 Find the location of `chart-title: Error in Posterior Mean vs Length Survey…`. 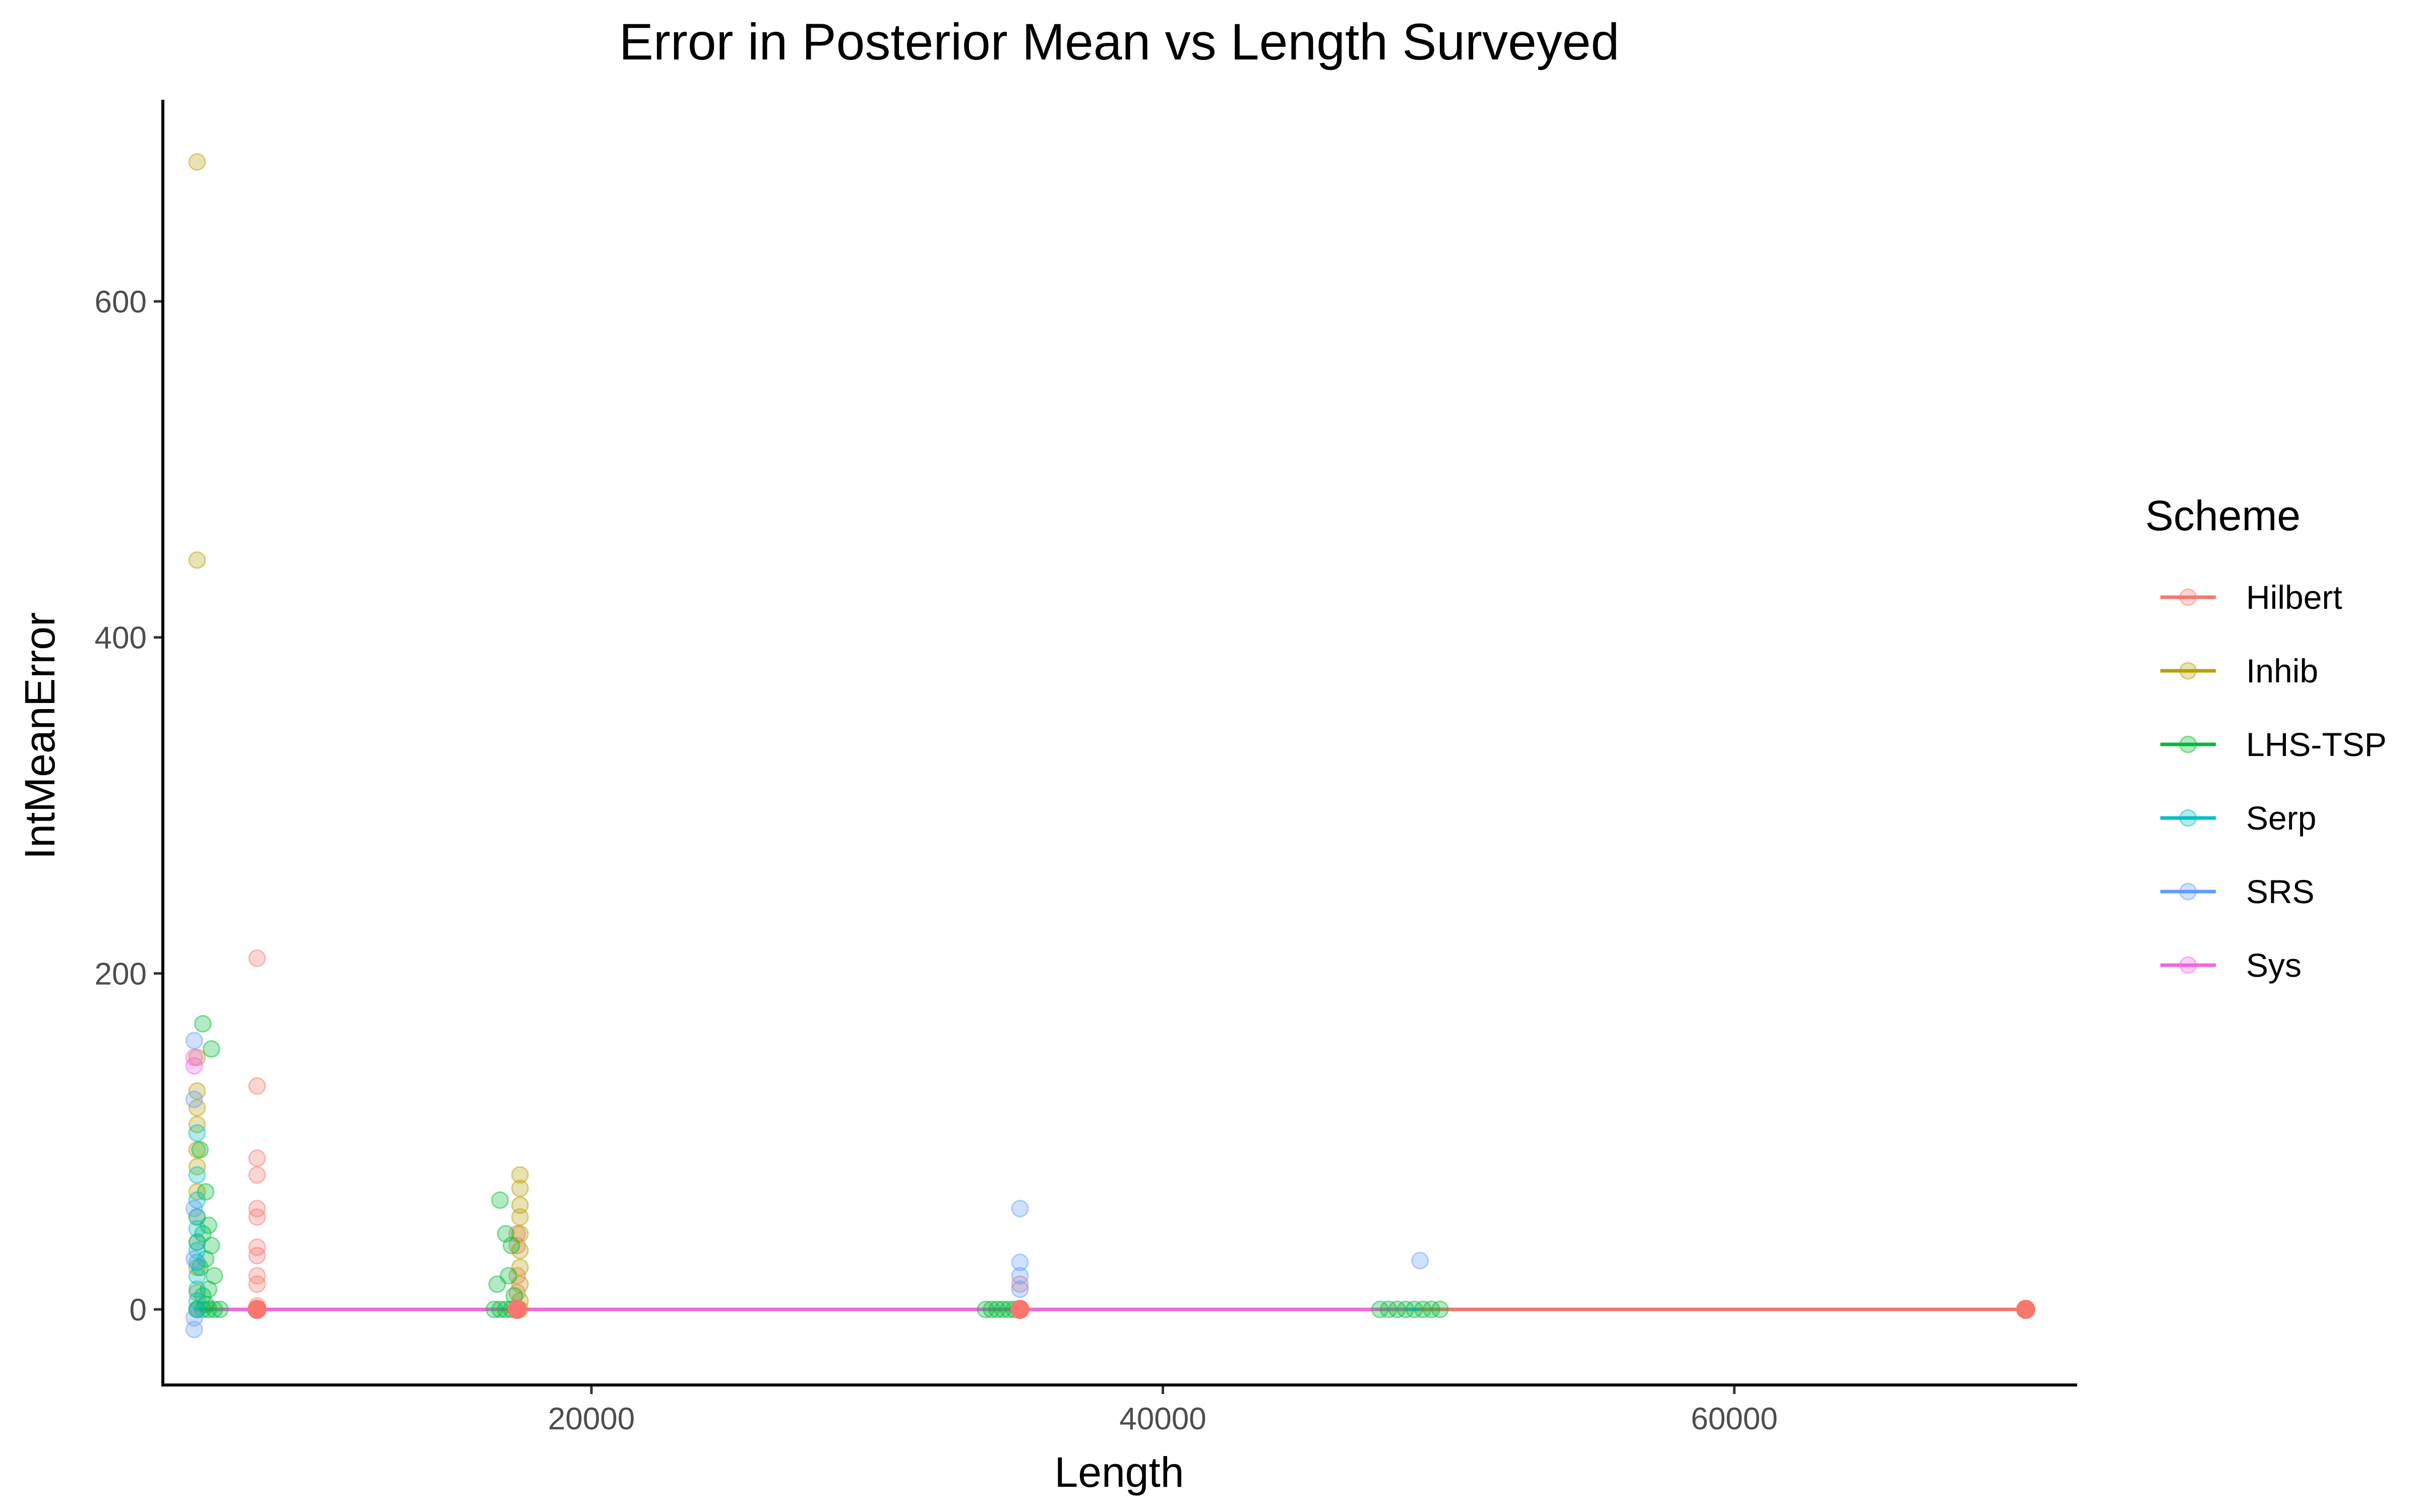

chart-title: Error in Posterior Mean vs Length Survey… is located at coordinates (1119, 42).